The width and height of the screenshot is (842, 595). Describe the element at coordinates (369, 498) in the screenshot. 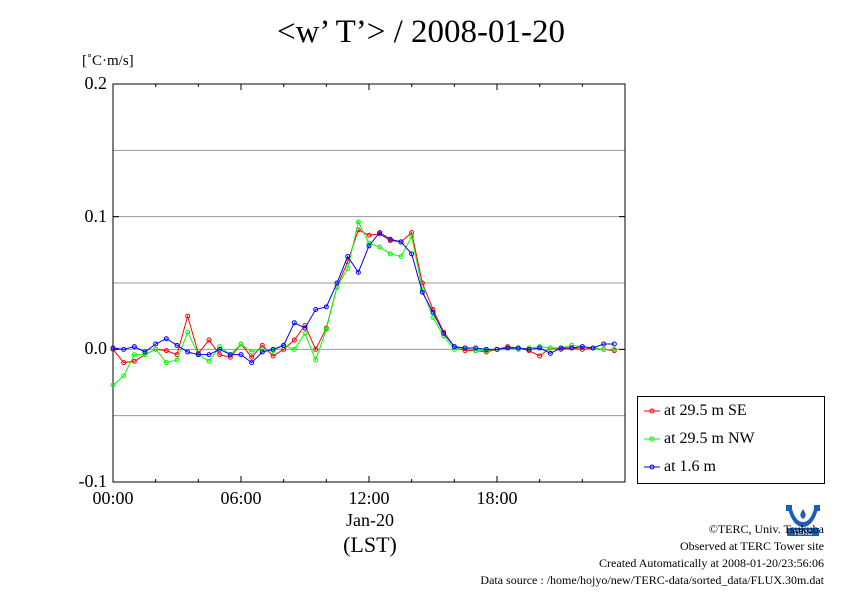

I see `x-tick-label: 12:00` at that location.